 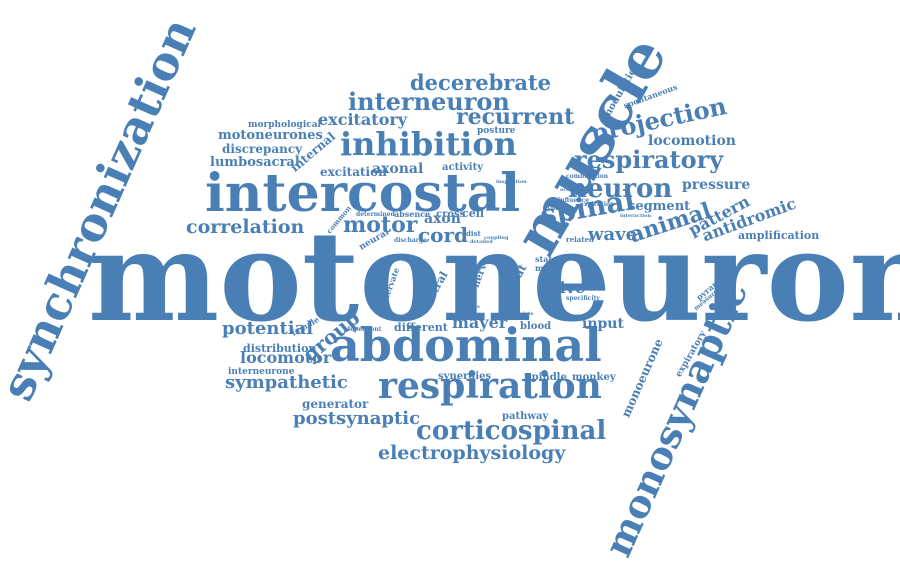 I want to click on word-interneuron: interneuron, so click(x=429, y=101).